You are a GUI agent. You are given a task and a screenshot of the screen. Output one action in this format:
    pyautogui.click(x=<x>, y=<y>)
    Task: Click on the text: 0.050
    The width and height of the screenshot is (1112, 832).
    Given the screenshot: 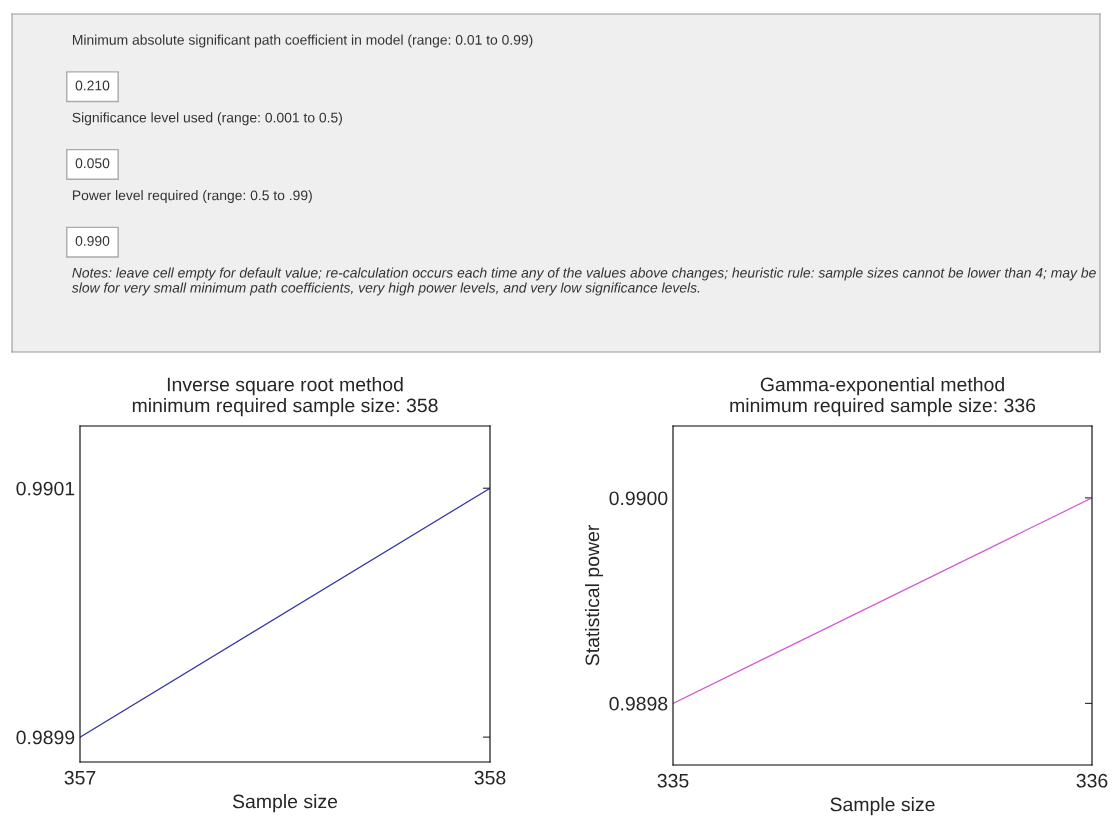 What is the action you would take?
    pyautogui.click(x=92, y=163)
    